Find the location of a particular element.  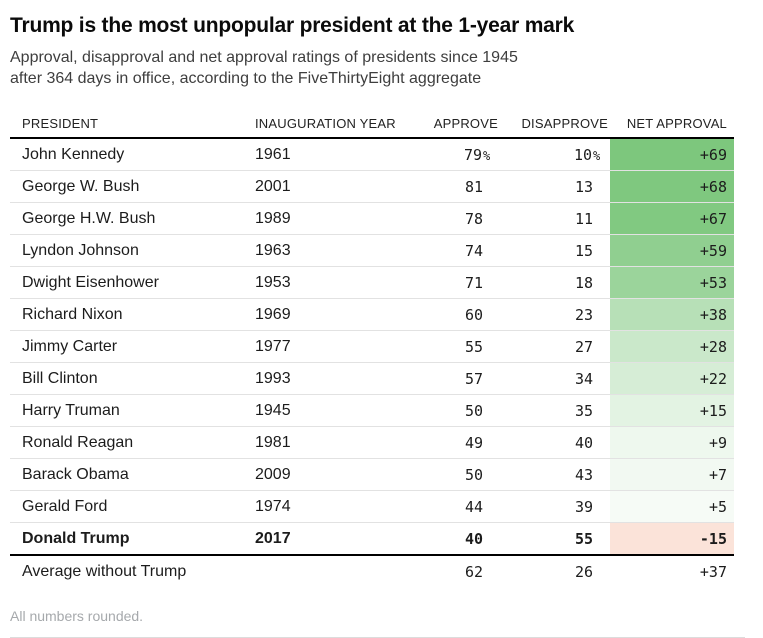

cell-net: +22 is located at coordinates (672, 378).